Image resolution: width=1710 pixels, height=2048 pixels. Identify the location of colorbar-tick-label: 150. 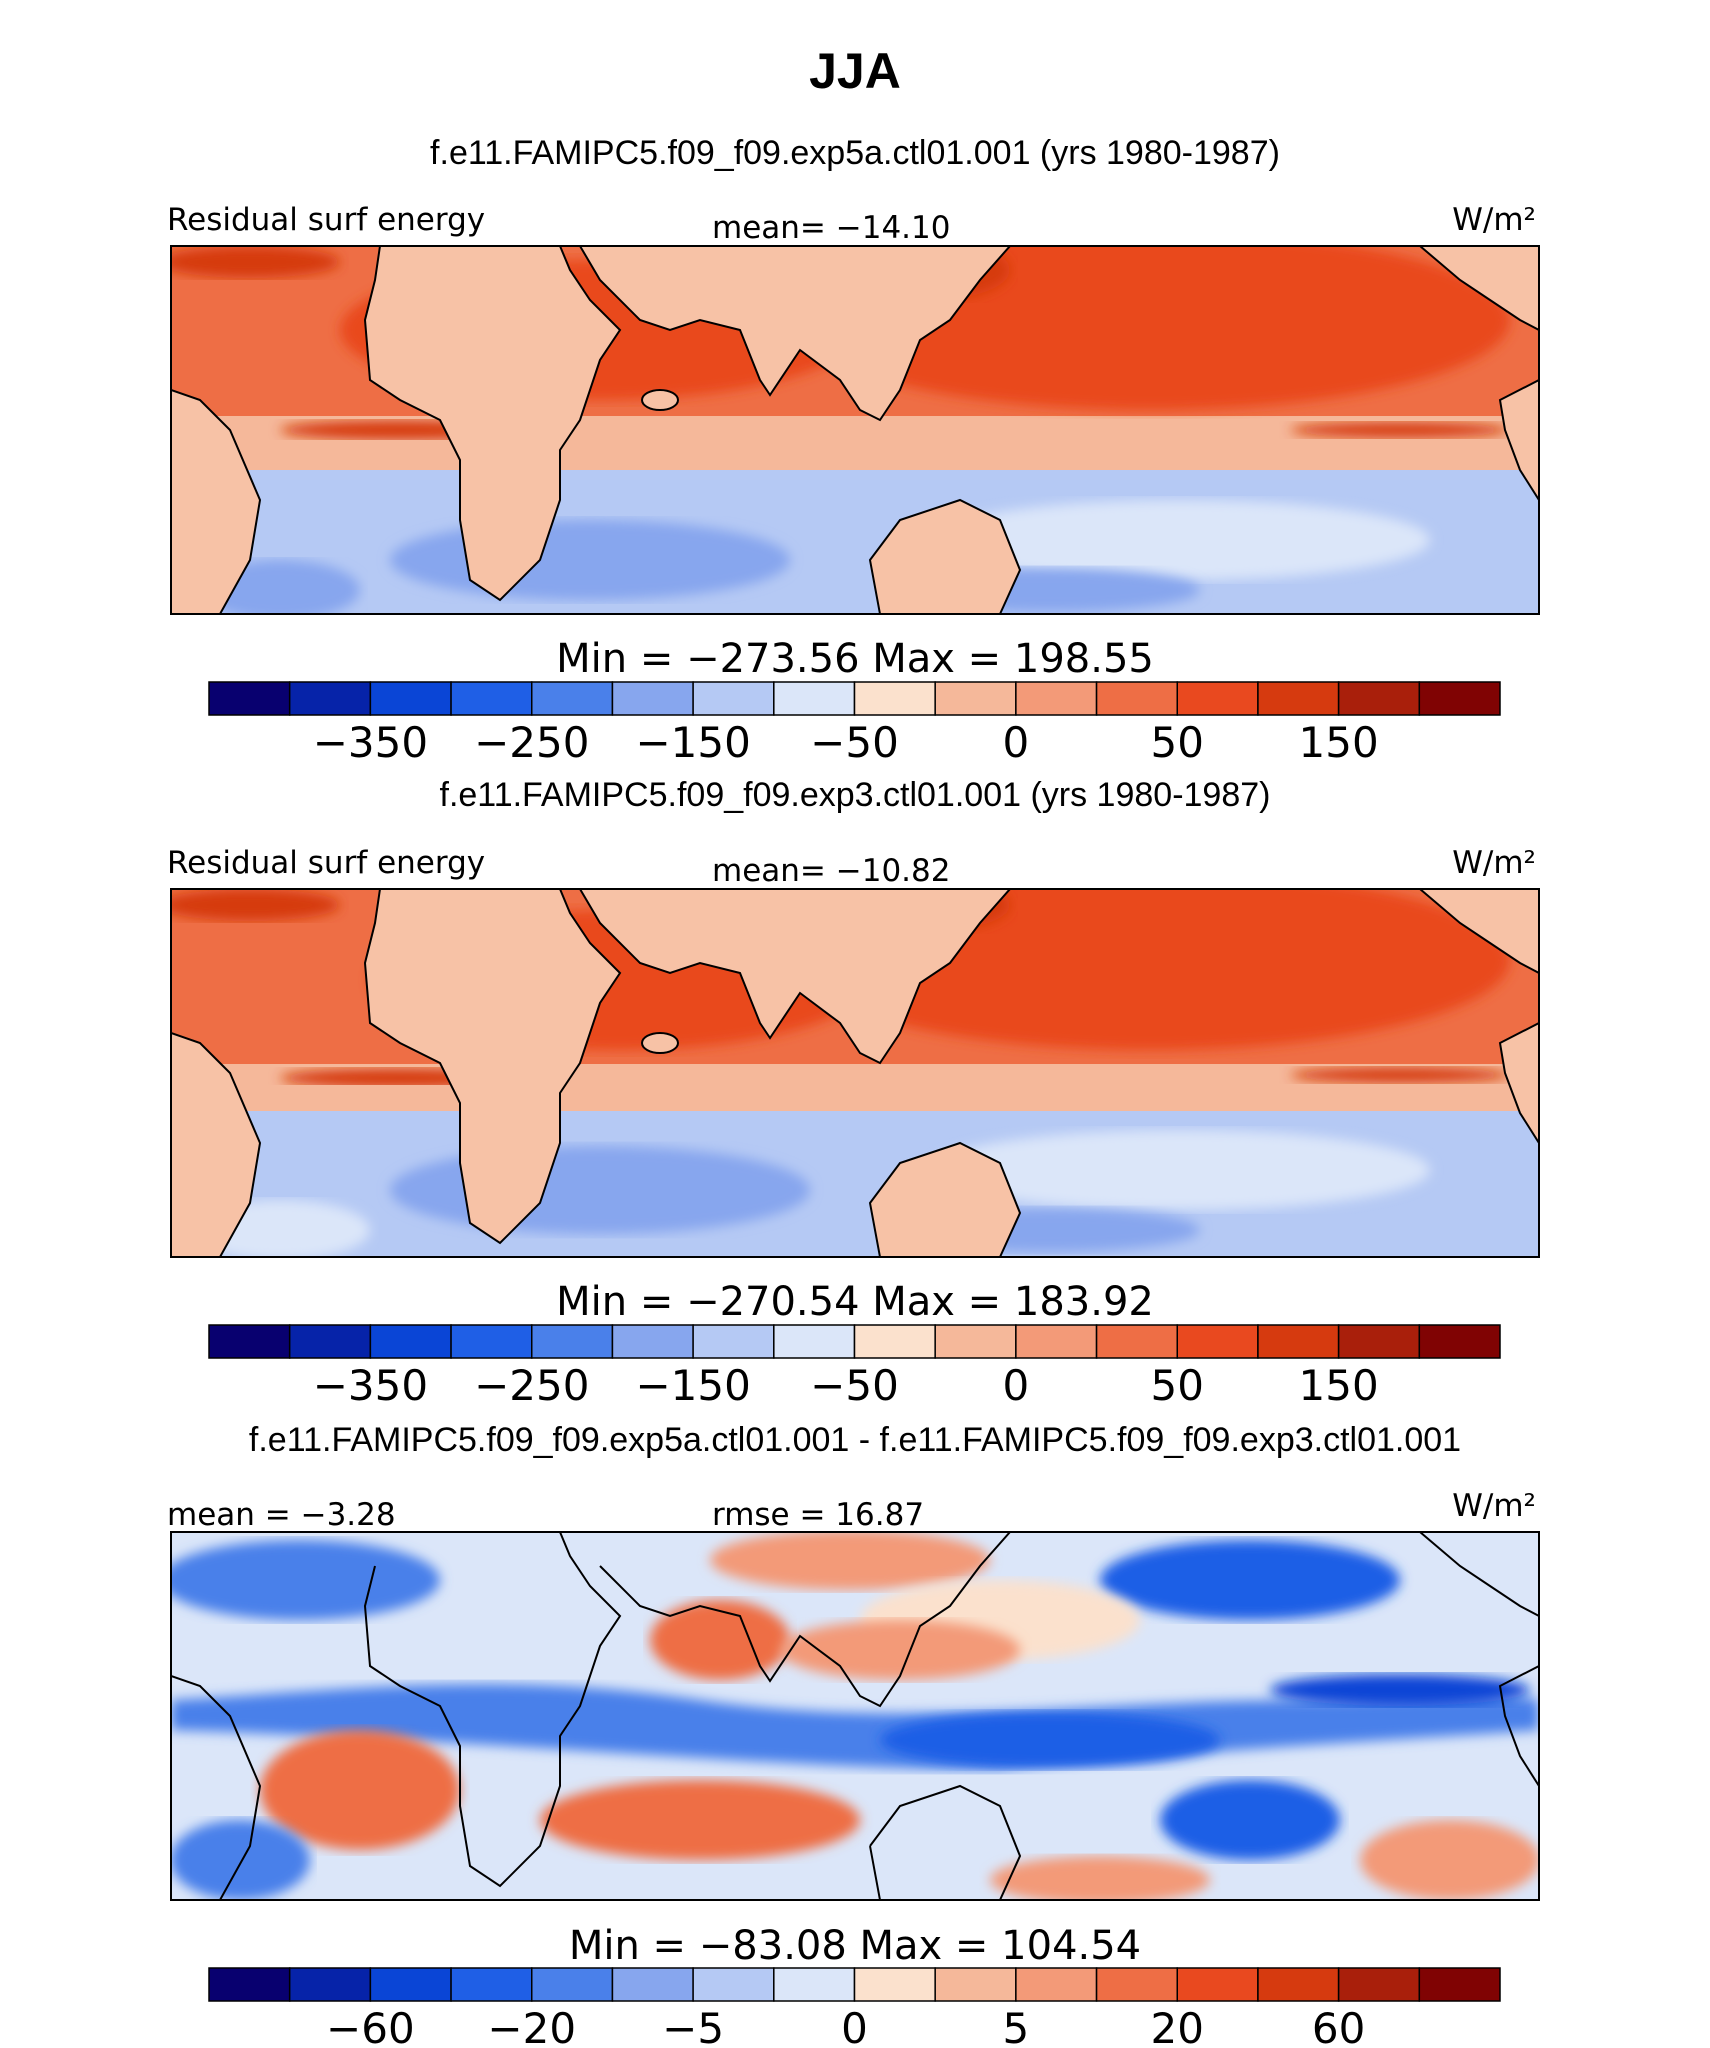
(1339, 1385).